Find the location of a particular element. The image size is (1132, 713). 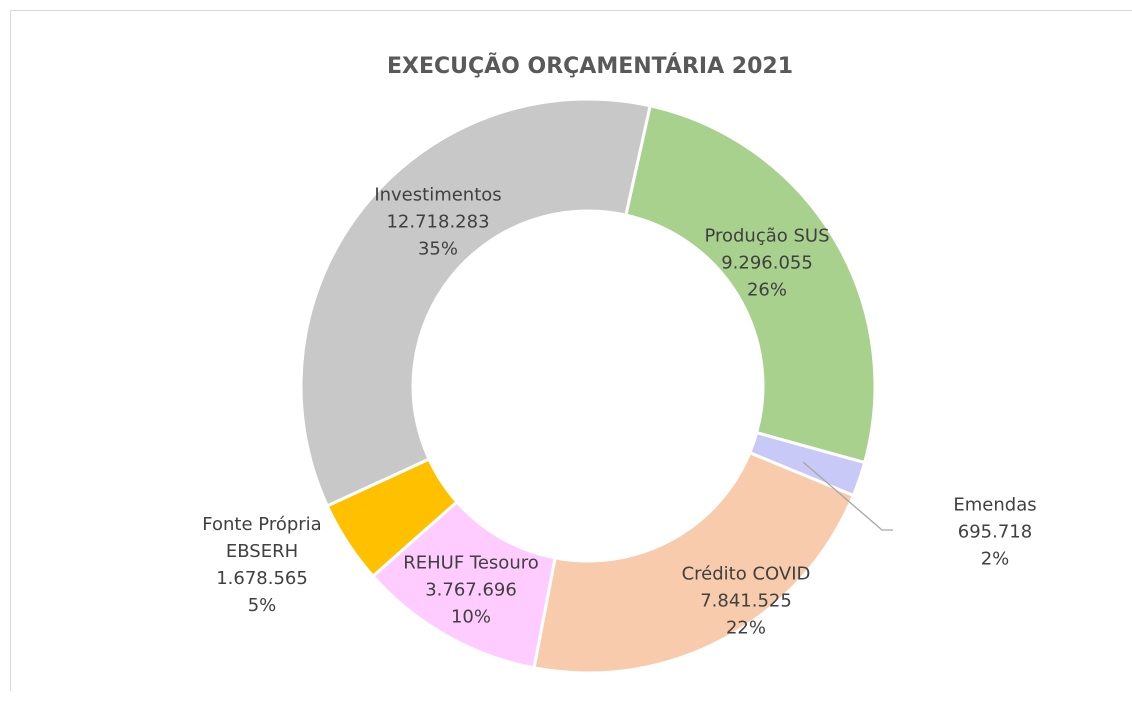

slice-label-value-labels: 9.296.055 is located at coordinates (767, 263).